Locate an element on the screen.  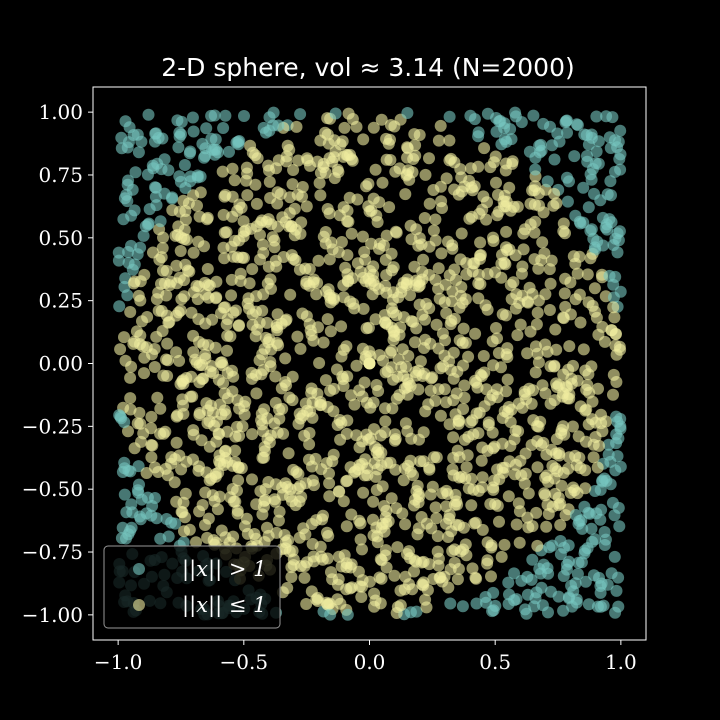
x-tick-label: −0.5 is located at coordinates (244, 662).